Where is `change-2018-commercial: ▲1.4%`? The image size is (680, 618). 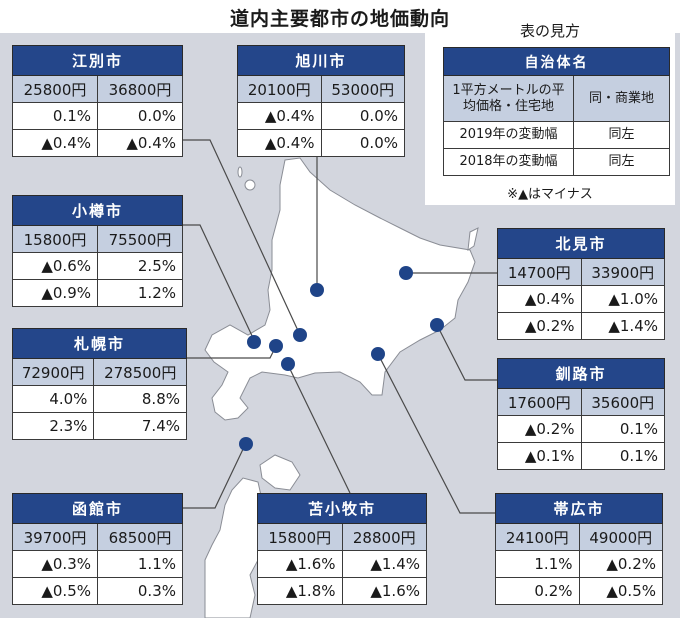 change-2018-commercial: ▲1.4% is located at coordinates (622, 326).